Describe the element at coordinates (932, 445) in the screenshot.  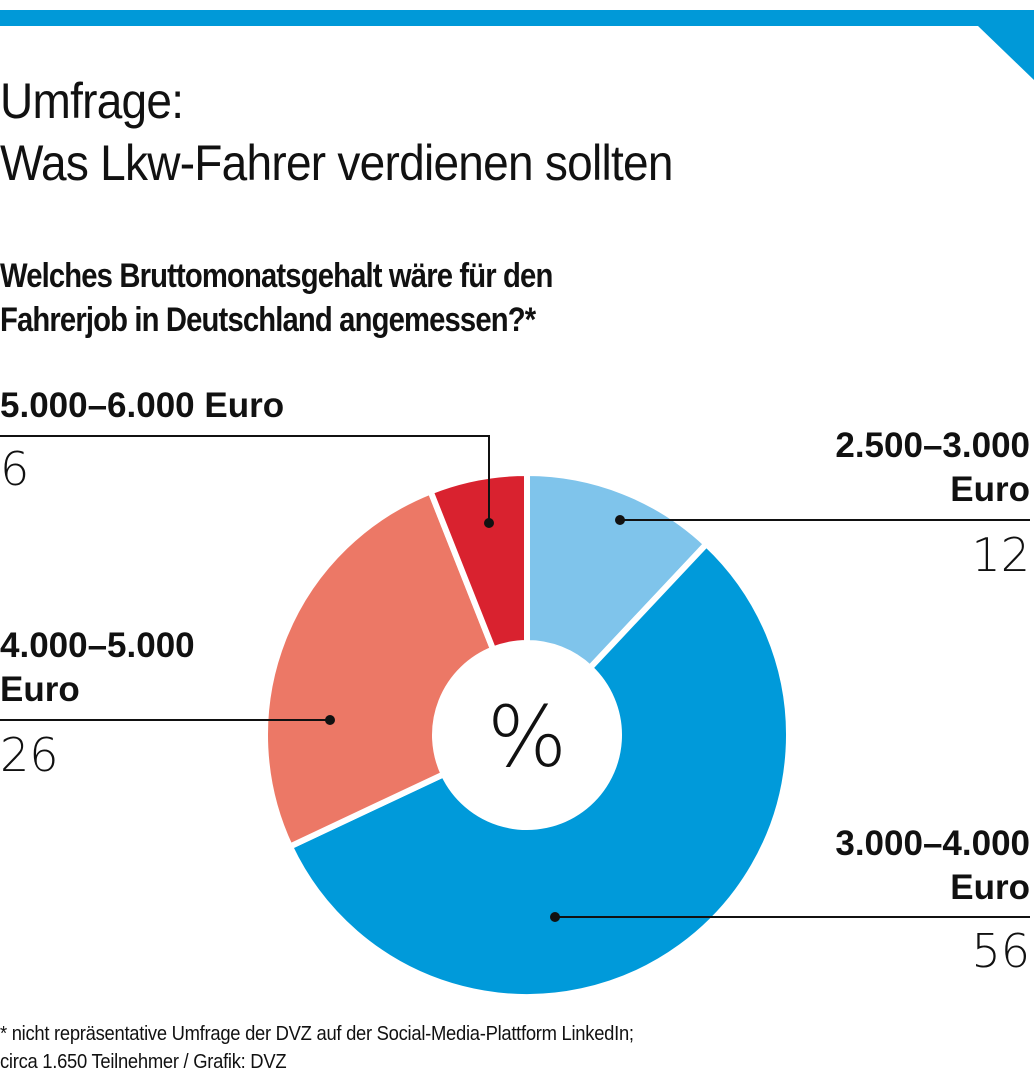
I see `label-2500-3000-line1: 2.500–3.000` at that location.